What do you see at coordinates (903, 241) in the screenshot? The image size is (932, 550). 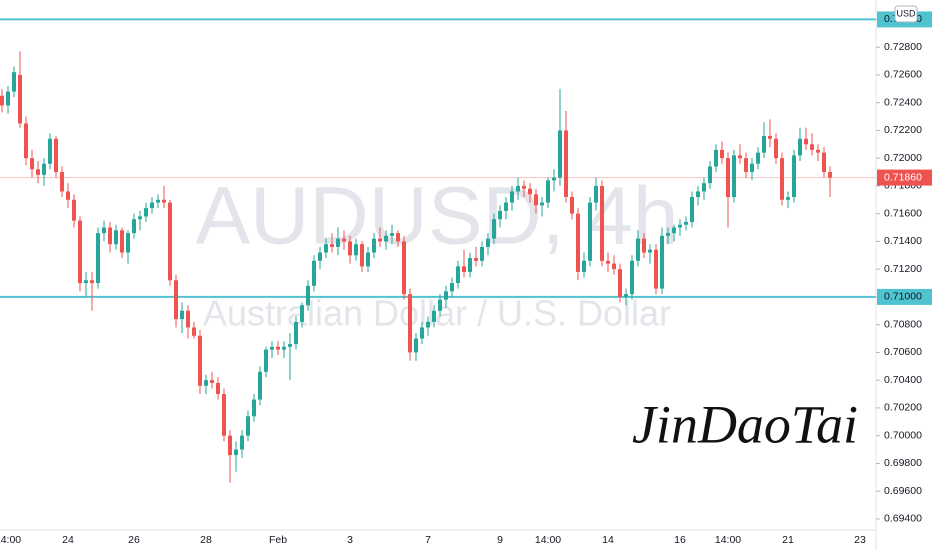 I see `y-tick-label: 0.71400` at bounding box center [903, 241].